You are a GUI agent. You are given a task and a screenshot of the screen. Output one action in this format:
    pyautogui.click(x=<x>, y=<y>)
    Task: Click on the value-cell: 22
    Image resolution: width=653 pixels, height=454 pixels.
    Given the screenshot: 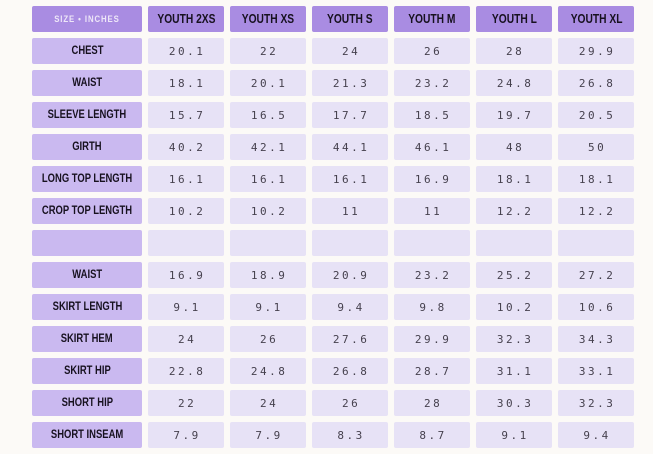 What is the action you would take?
    pyautogui.click(x=268, y=51)
    